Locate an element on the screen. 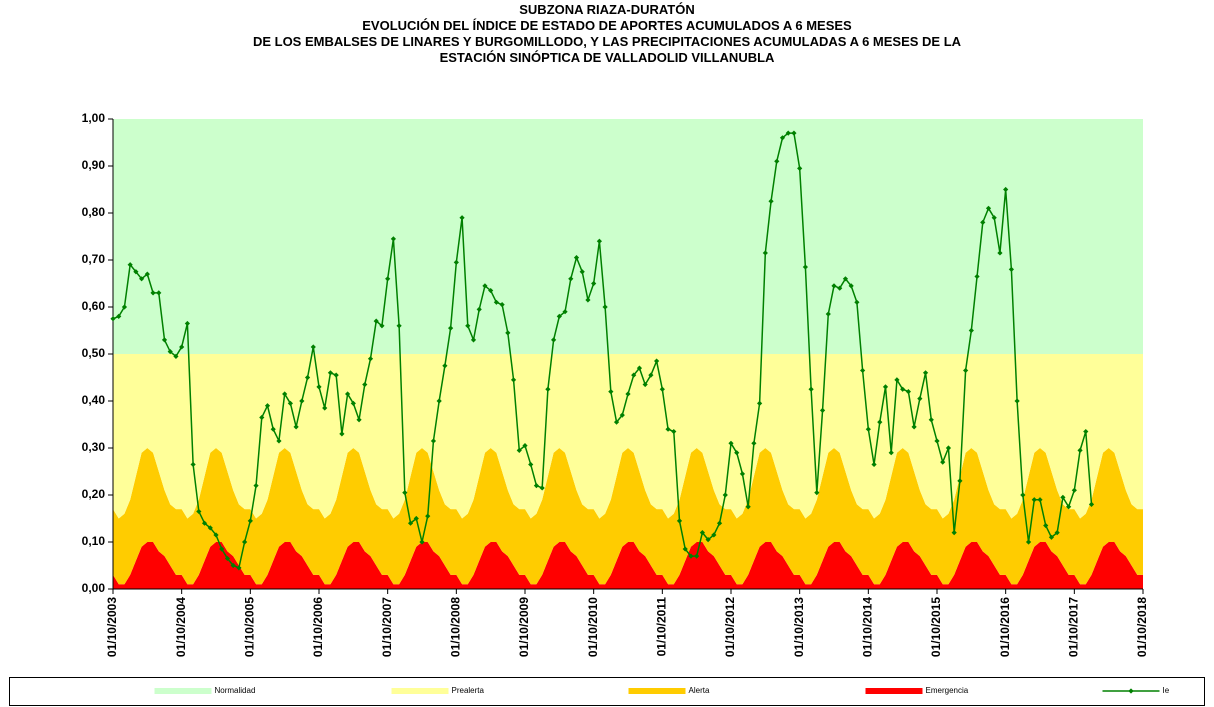 This screenshot has height=707, width=1214. x-tick-label: 01/10/2005 is located at coordinates (250, 627).